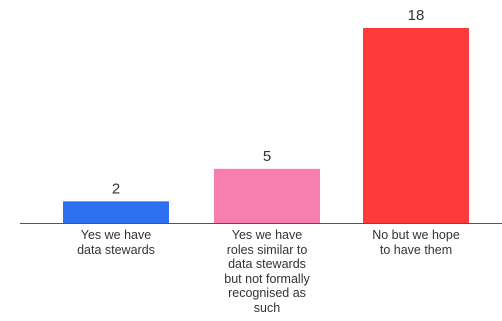 This screenshot has width=502, height=321. Describe the element at coordinates (416, 15) in the screenshot. I see `bar-value-label-3: 18` at that location.